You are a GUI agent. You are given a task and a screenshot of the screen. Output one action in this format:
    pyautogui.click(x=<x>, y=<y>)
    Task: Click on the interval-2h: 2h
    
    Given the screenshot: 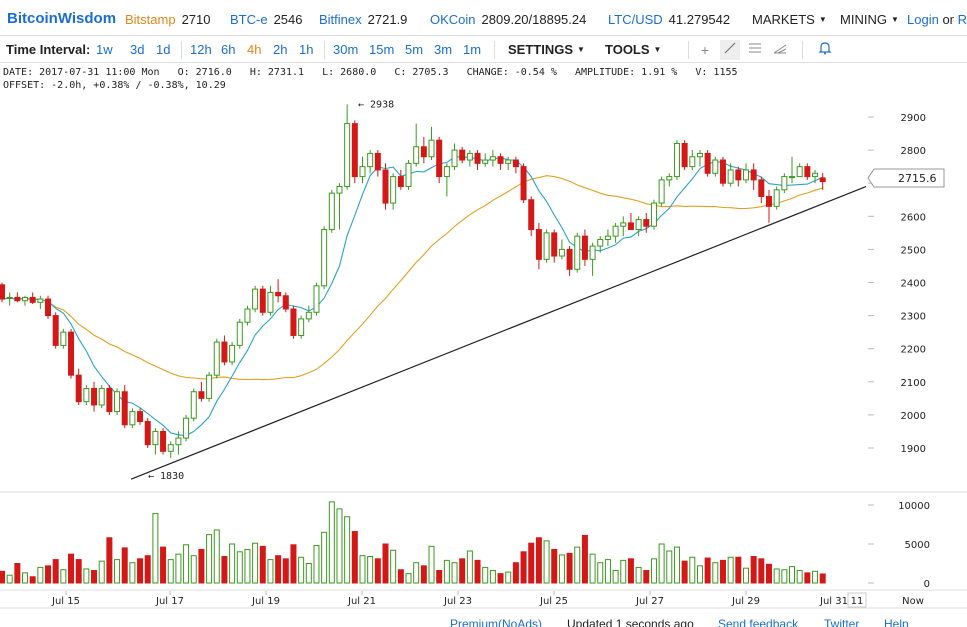 What is the action you would take?
    pyautogui.click(x=280, y=49)
    